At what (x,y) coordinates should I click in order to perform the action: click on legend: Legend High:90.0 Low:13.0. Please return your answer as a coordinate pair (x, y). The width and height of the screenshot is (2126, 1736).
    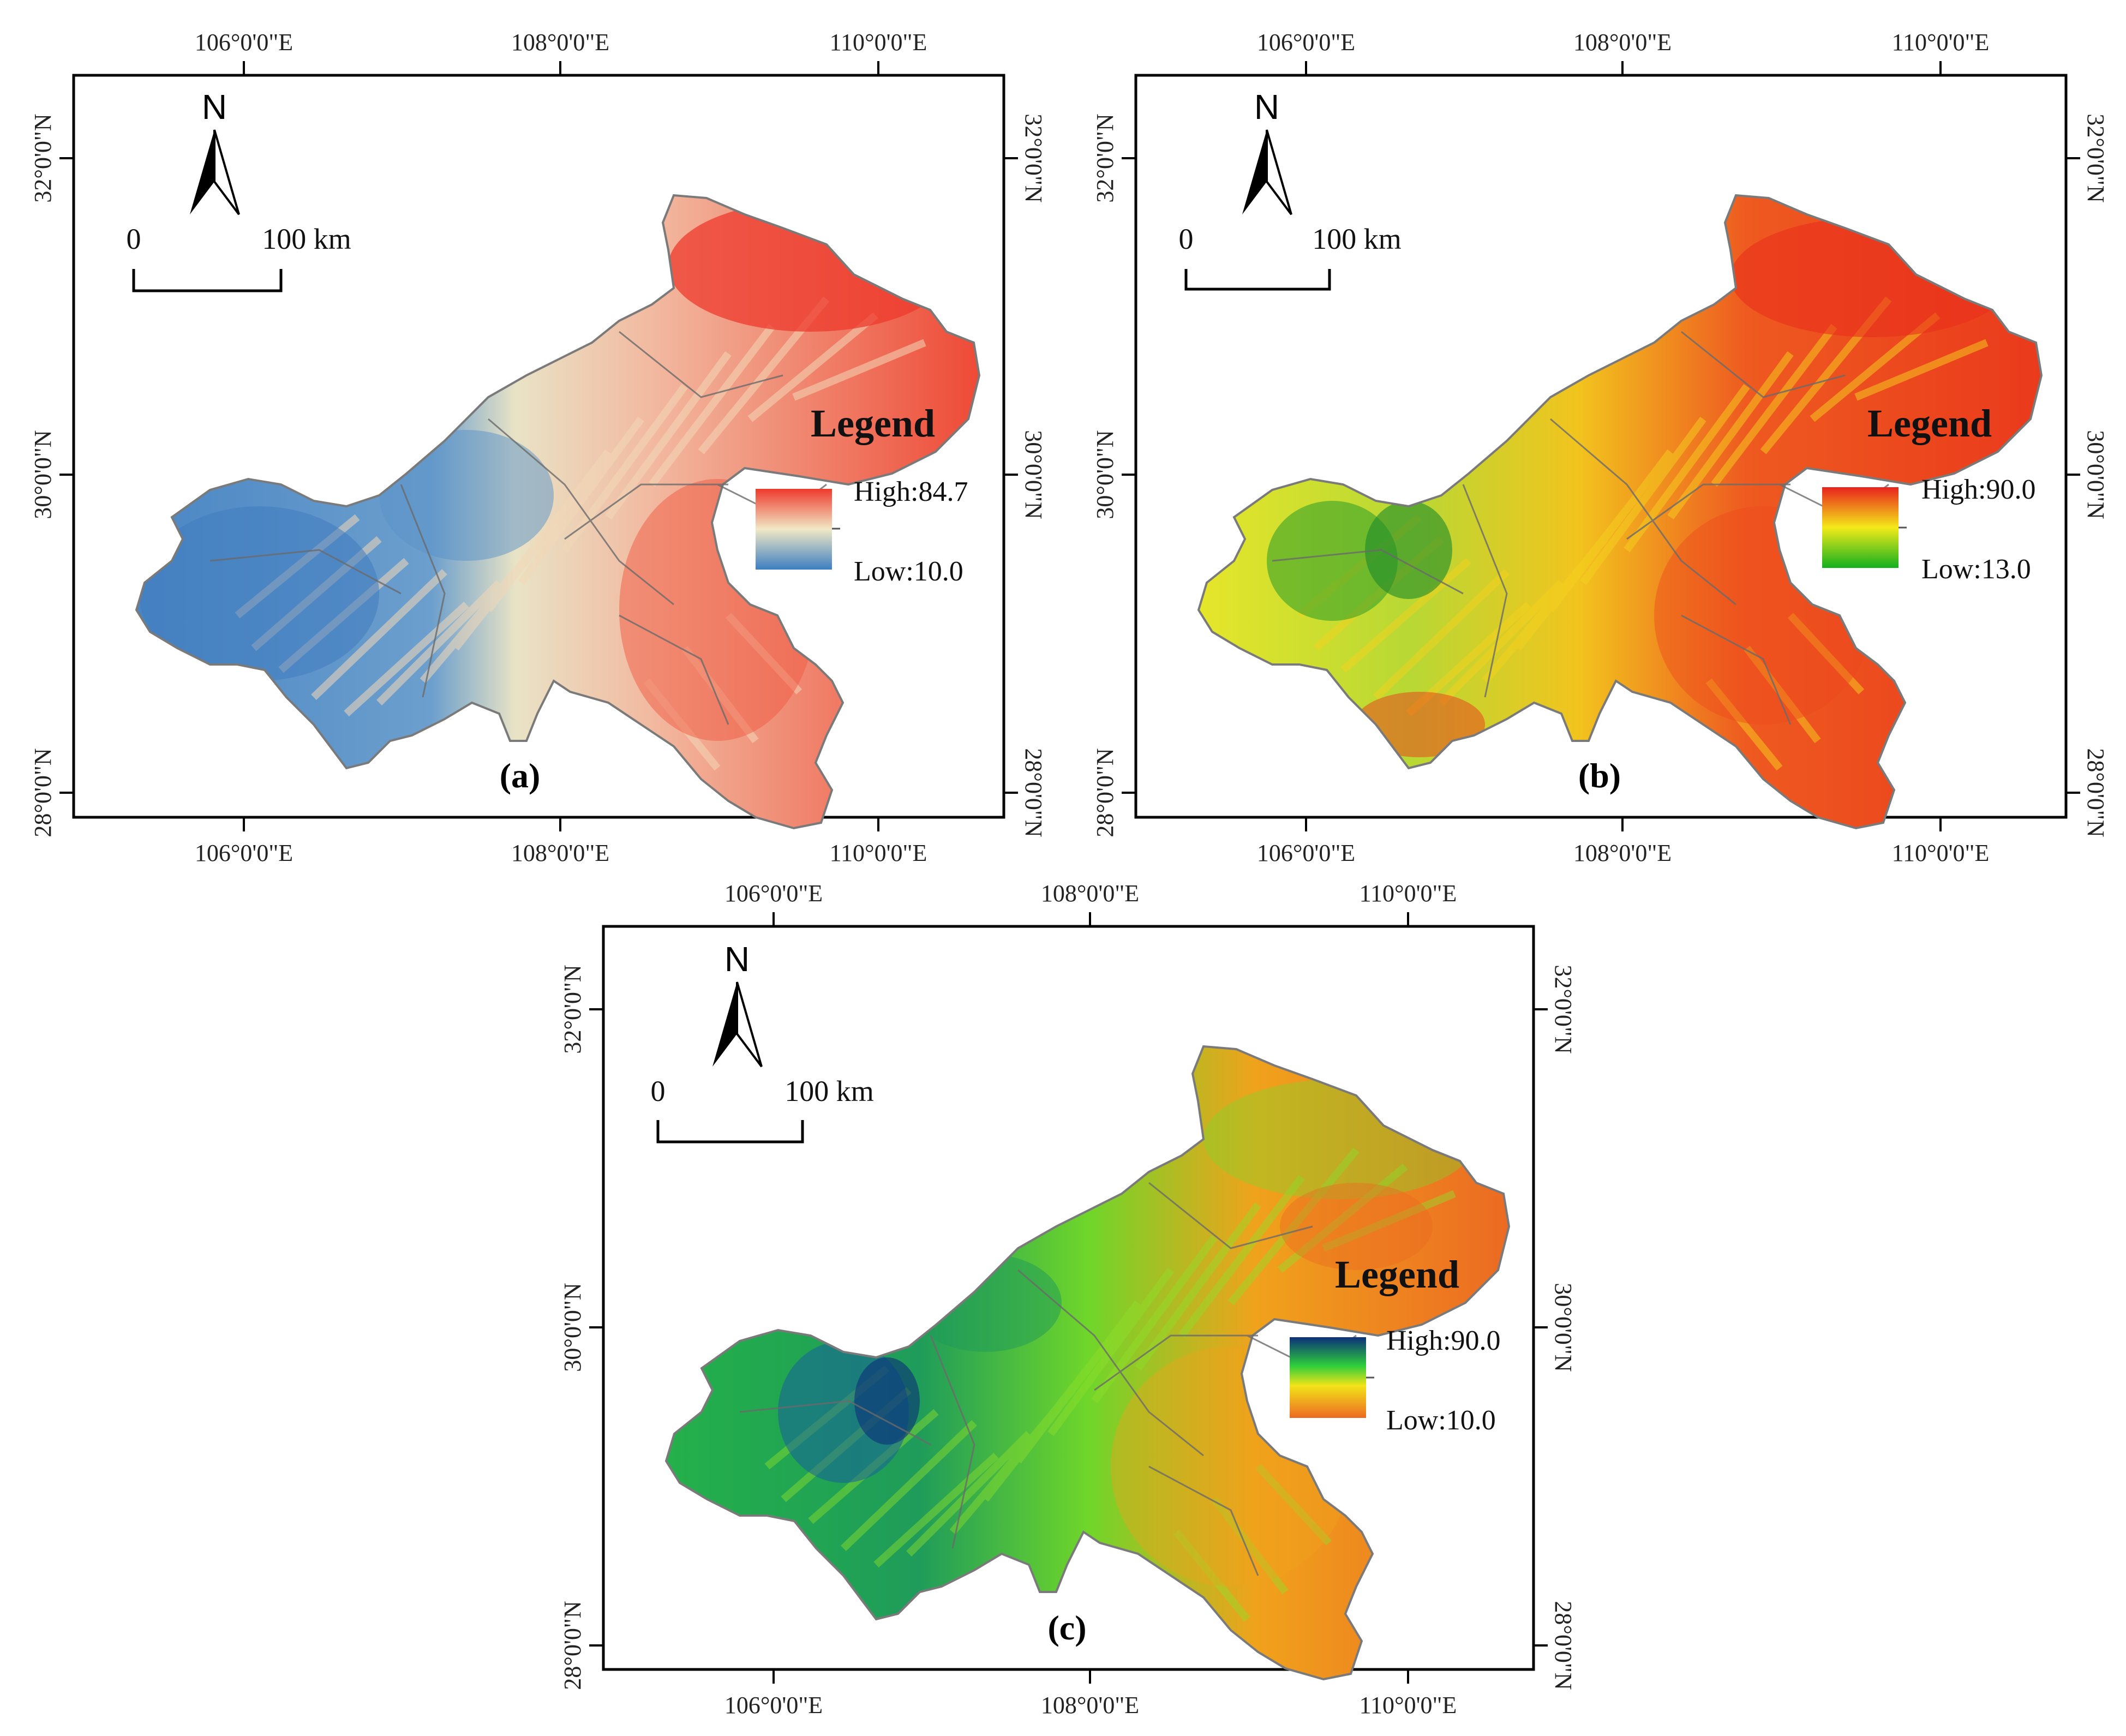
    Looking at the image, I should click on (1928, 494).